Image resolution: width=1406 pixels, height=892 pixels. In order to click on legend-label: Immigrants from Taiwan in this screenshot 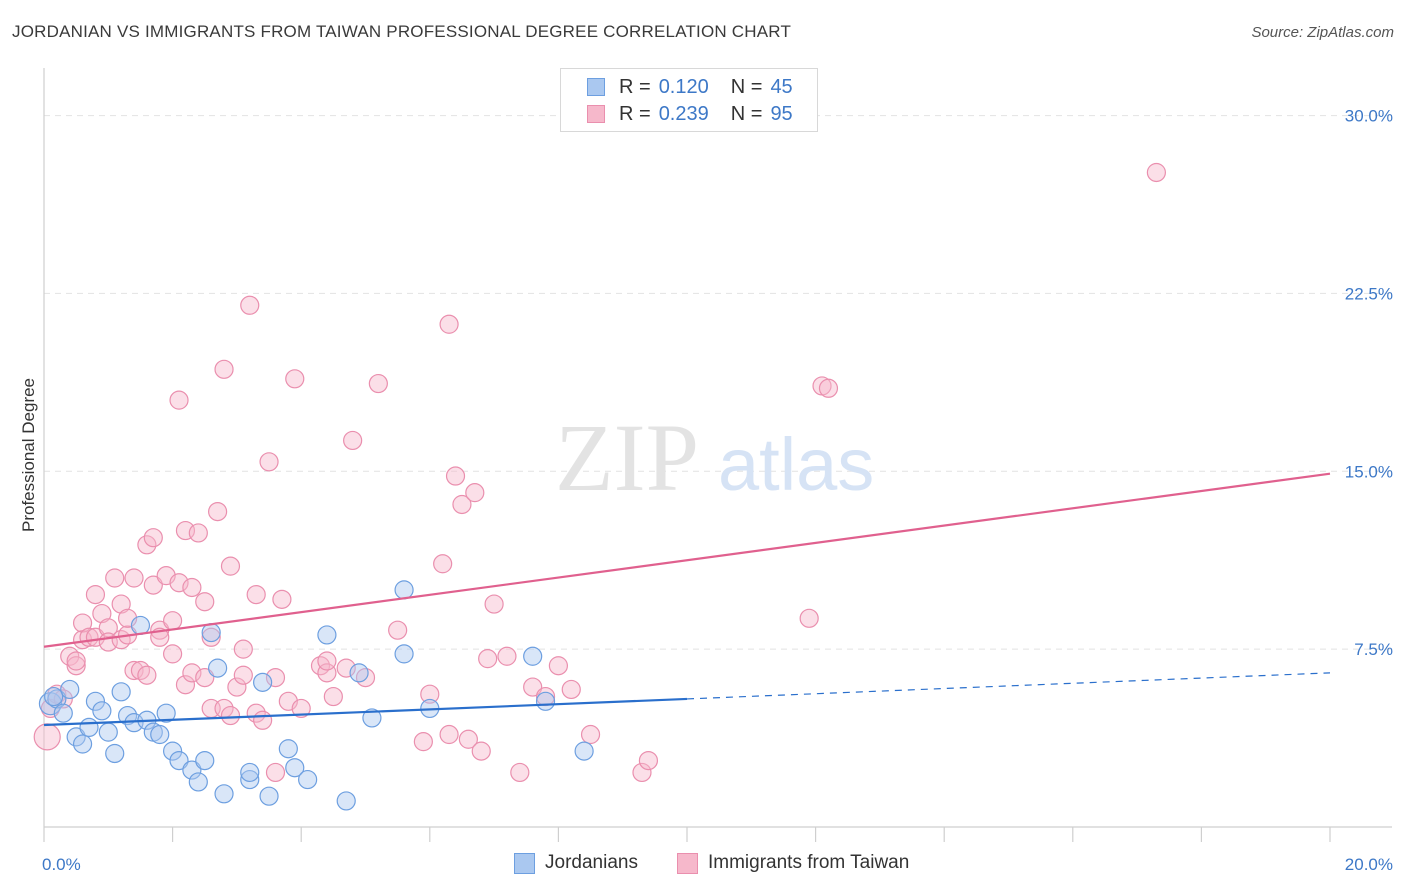, I will do `click(809, 862)`.